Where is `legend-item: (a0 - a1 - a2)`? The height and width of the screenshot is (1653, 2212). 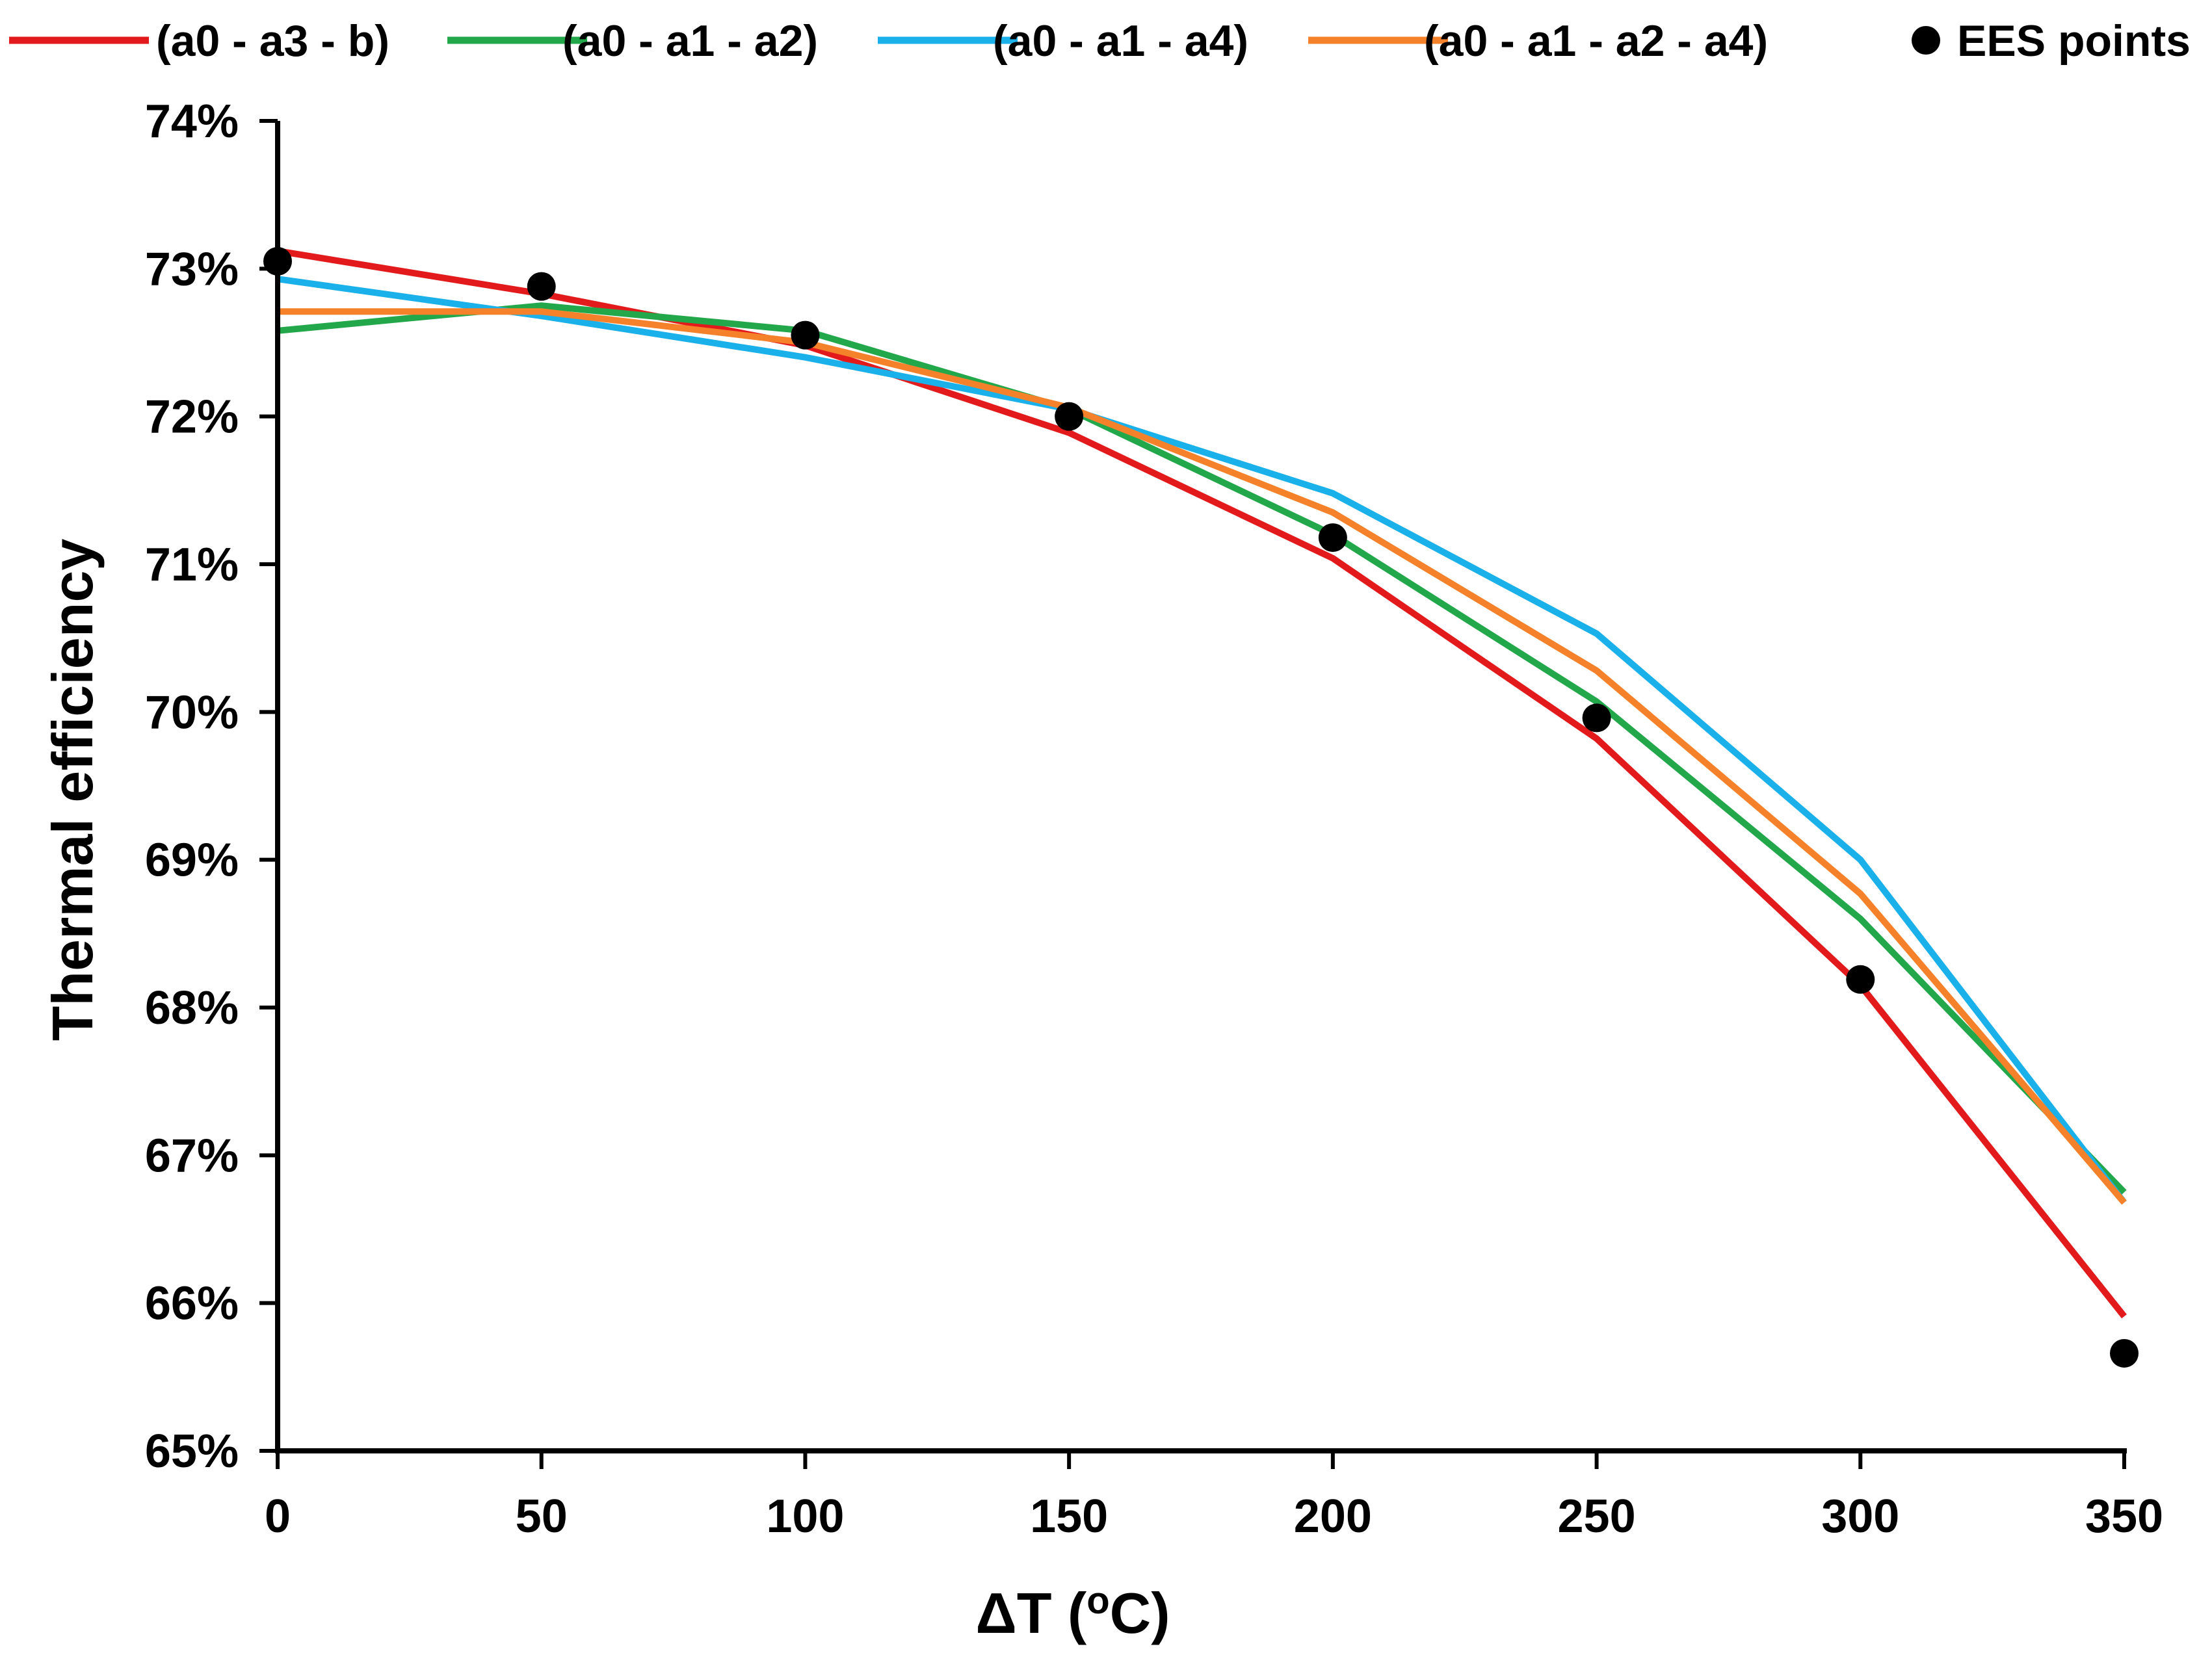 legend-item: (a0 - a1 - a2) is located at coordinates (632, 41).